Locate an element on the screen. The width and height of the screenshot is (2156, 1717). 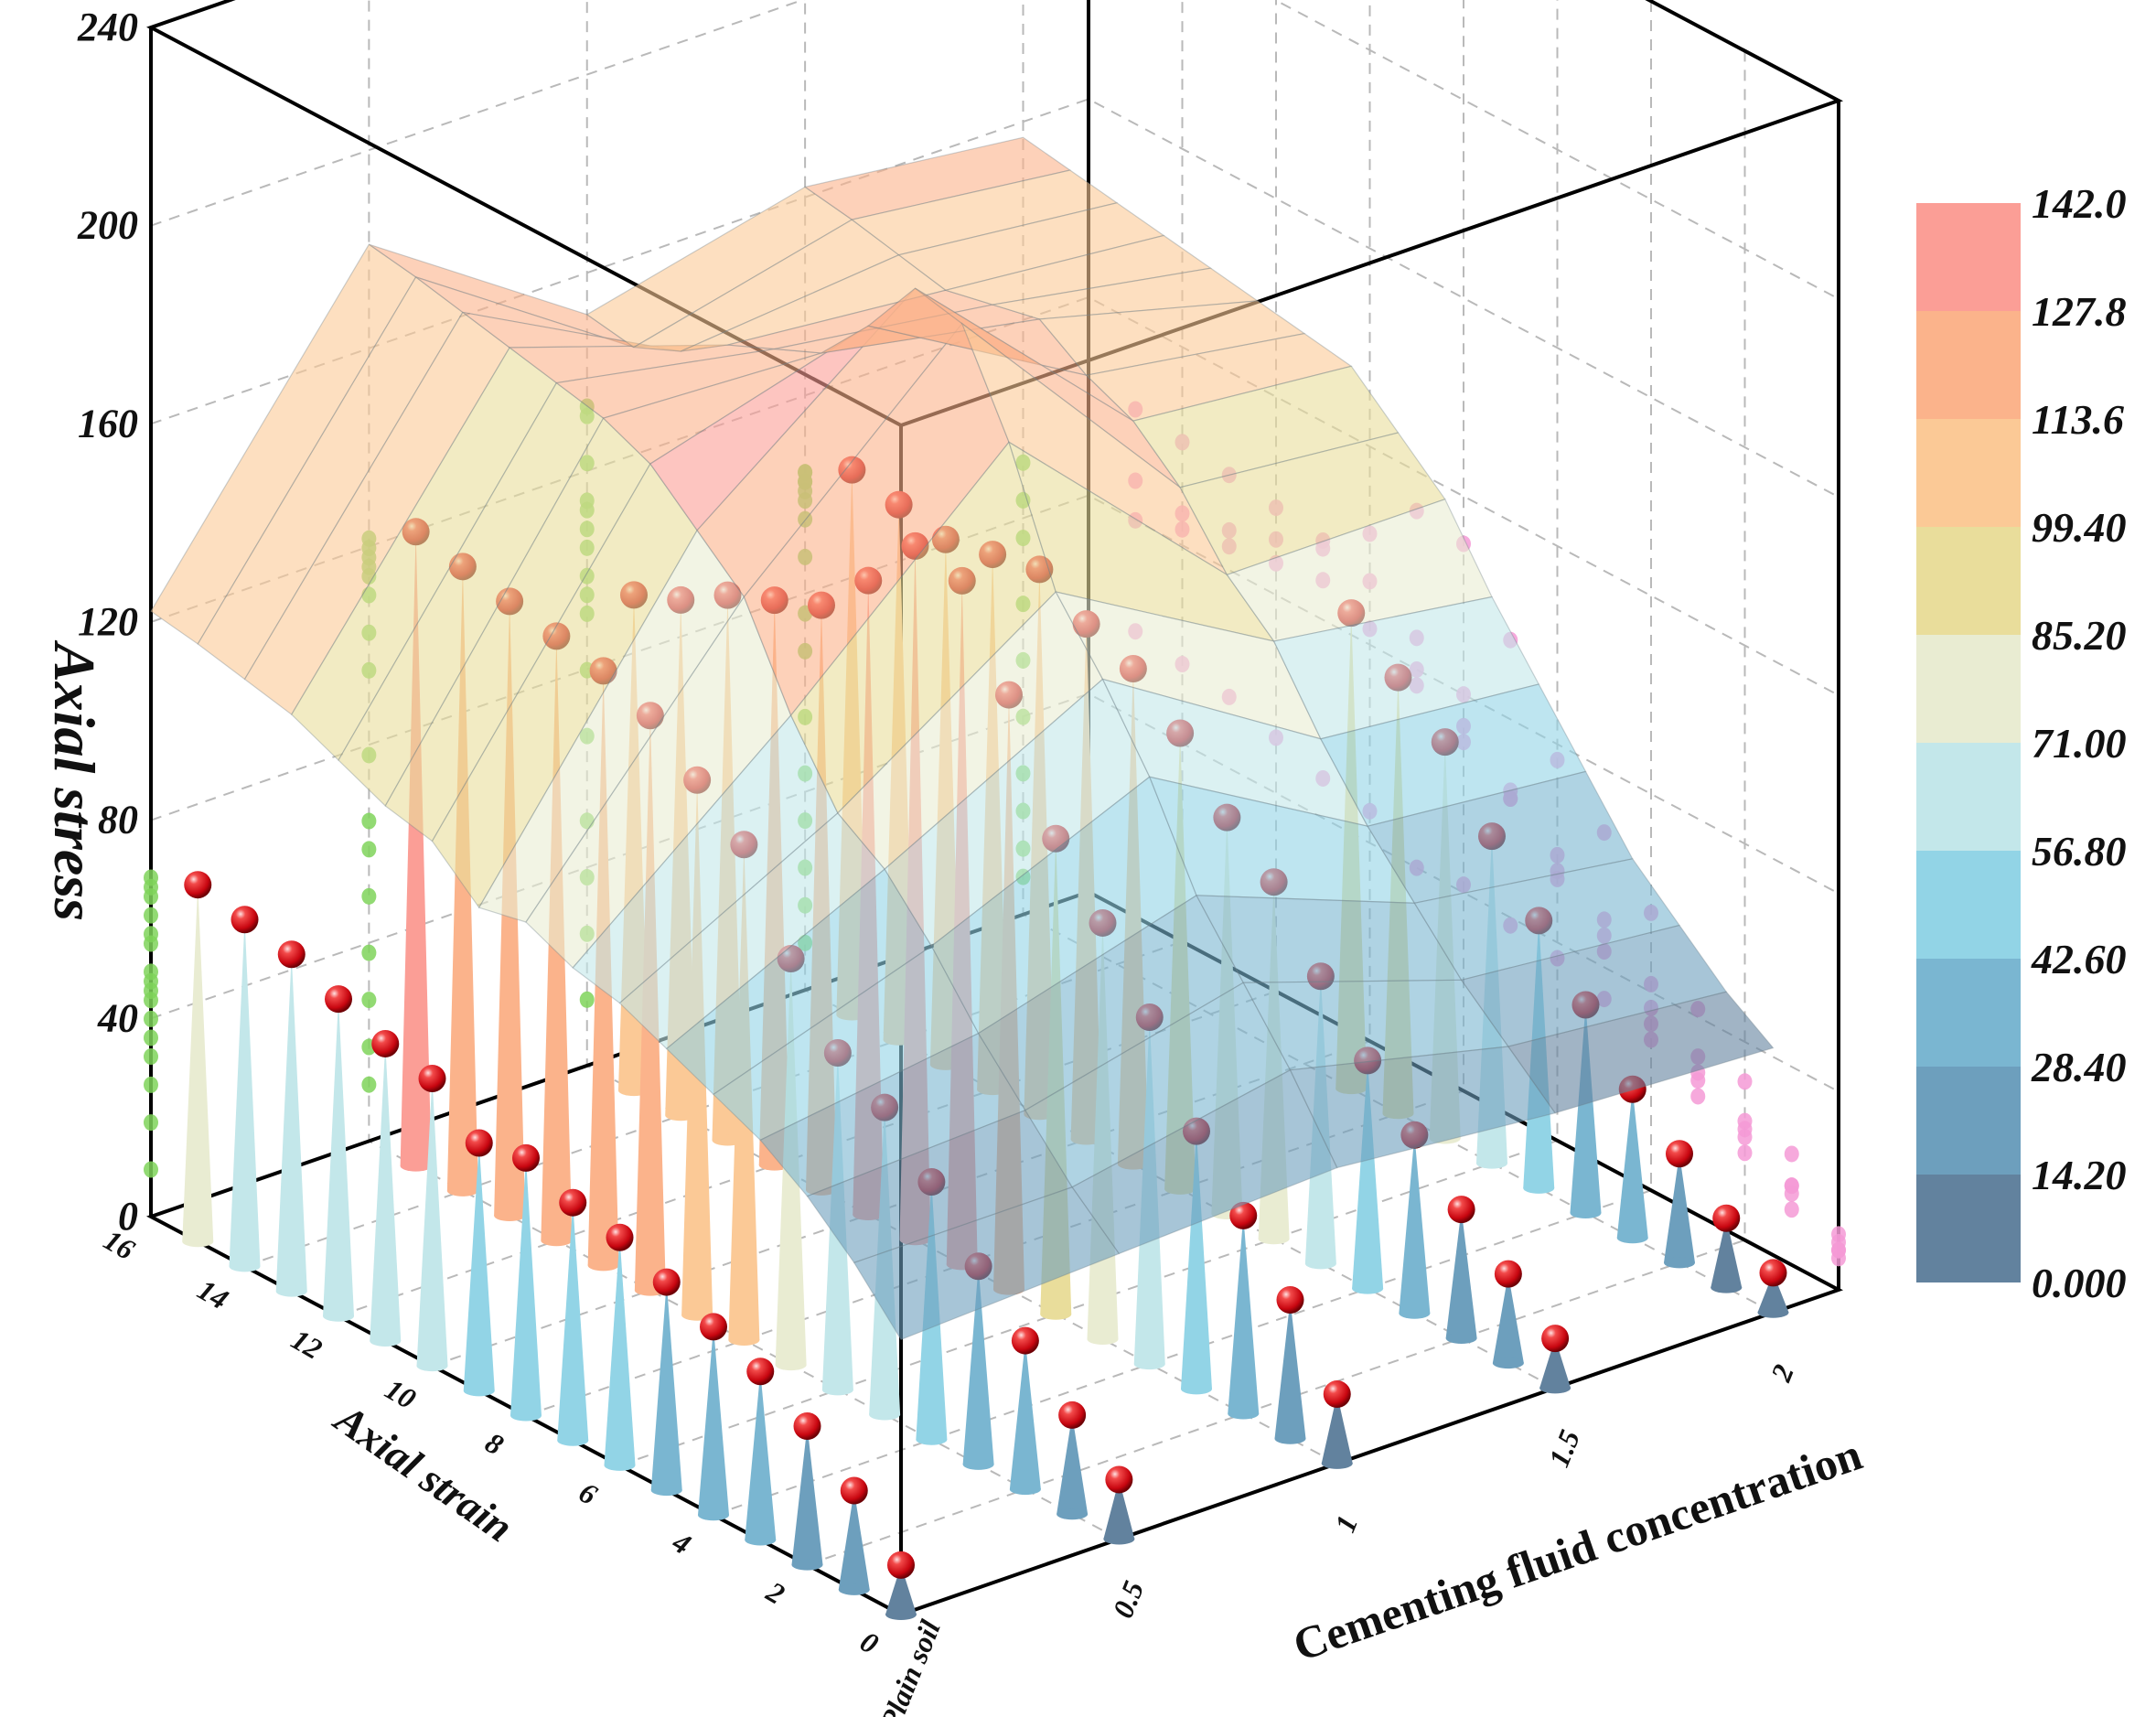
strain-tick-label: 4 is located at coordinates (682, 1543).